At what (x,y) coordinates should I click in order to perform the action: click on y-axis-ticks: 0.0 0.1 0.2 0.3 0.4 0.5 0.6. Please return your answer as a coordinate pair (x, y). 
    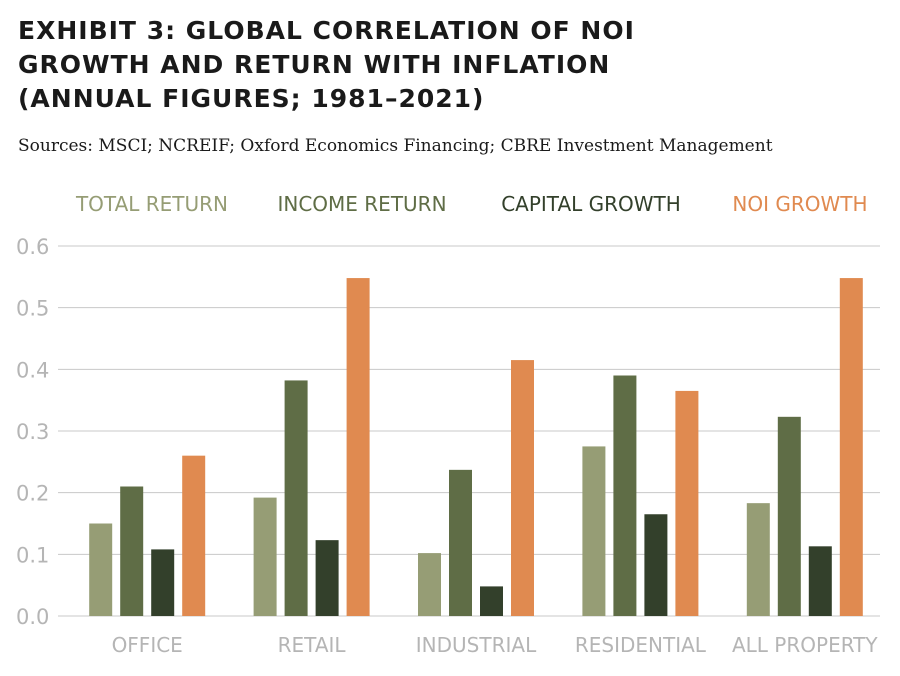
    Looking at the image, I should click on (32, 432).